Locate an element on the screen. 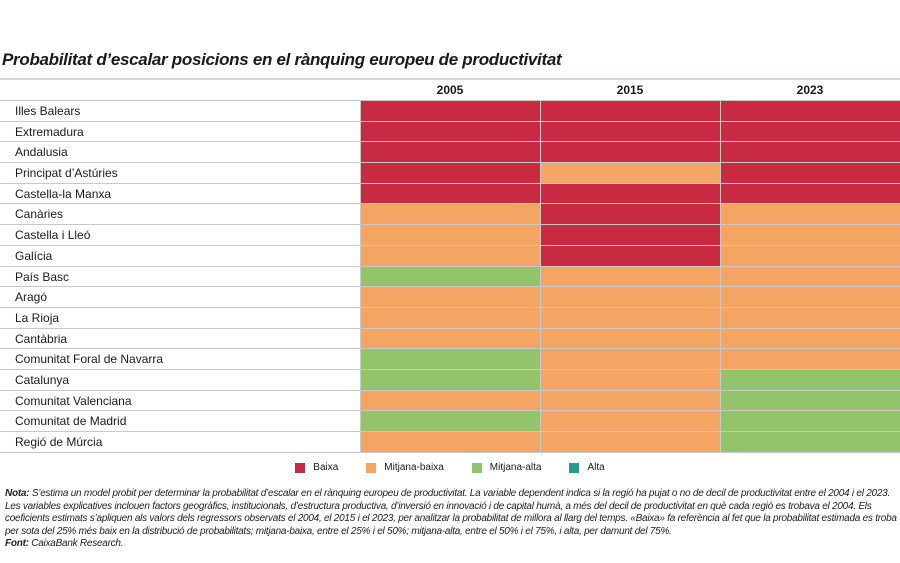  table-row: Castella i Lleó is located at coordinates (450, 235).